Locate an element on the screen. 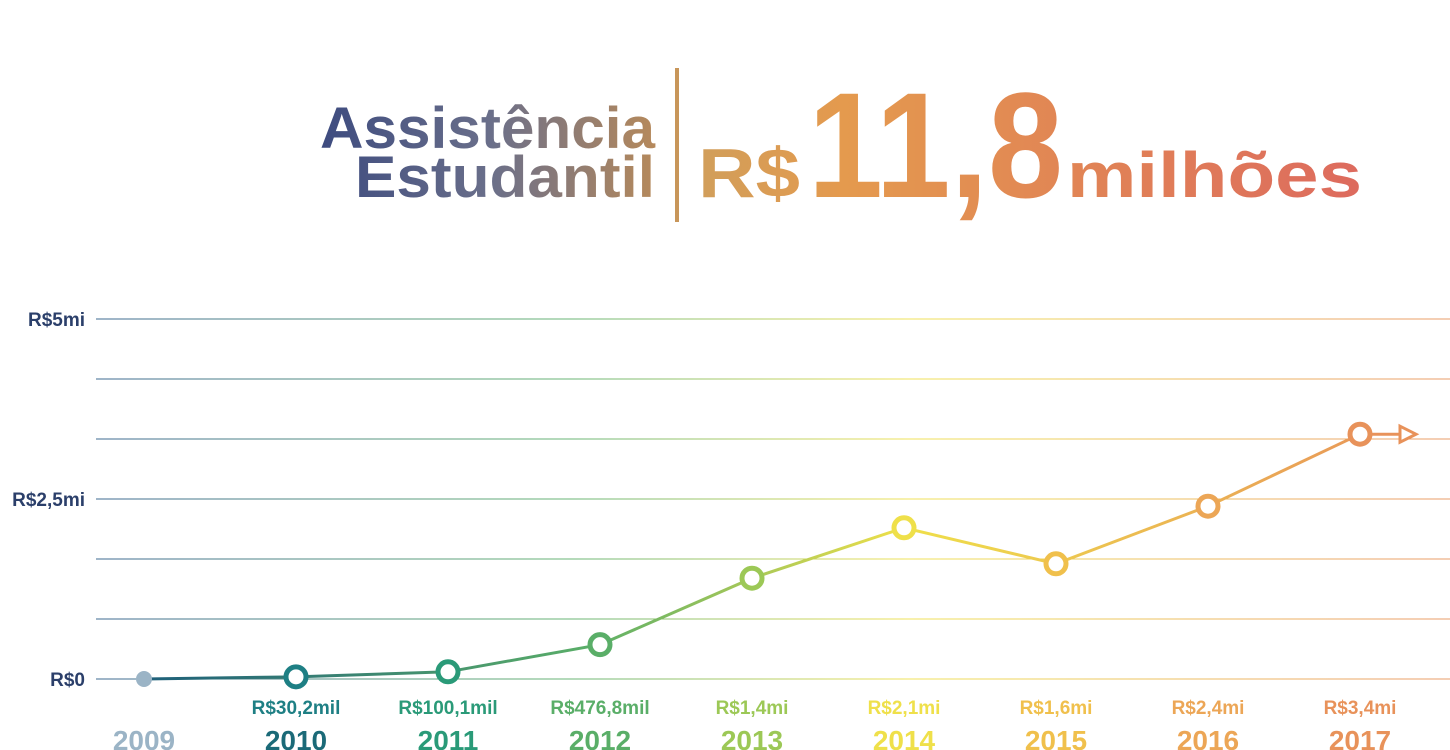 The height and width of the screenshot is (750, 1450). x-tick-label: 2009 is located at coordinates (144, 737).